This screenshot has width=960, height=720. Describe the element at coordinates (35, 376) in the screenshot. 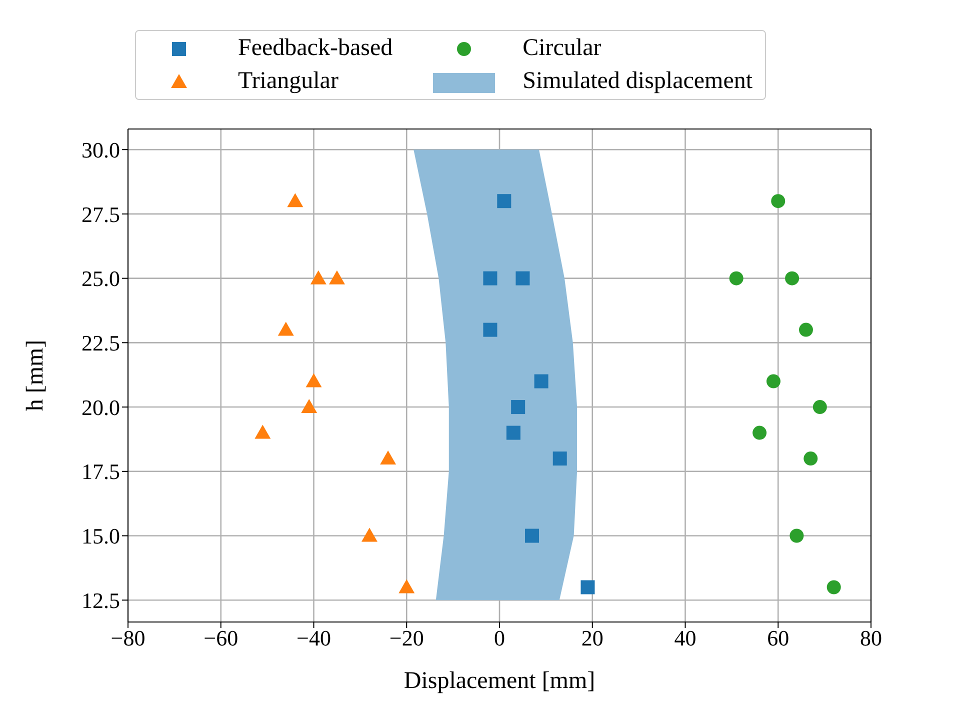

I see `y-axis-title: h [mm]` at that location.